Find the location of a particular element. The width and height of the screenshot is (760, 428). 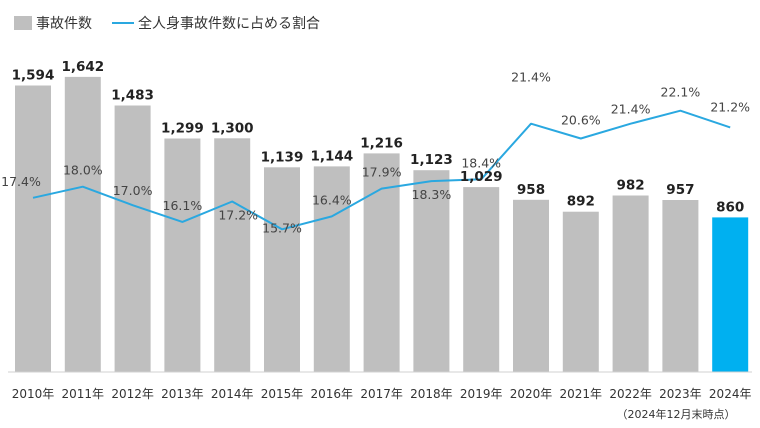

x-tick-3: 2013年 is located at coordinates (182, 394).